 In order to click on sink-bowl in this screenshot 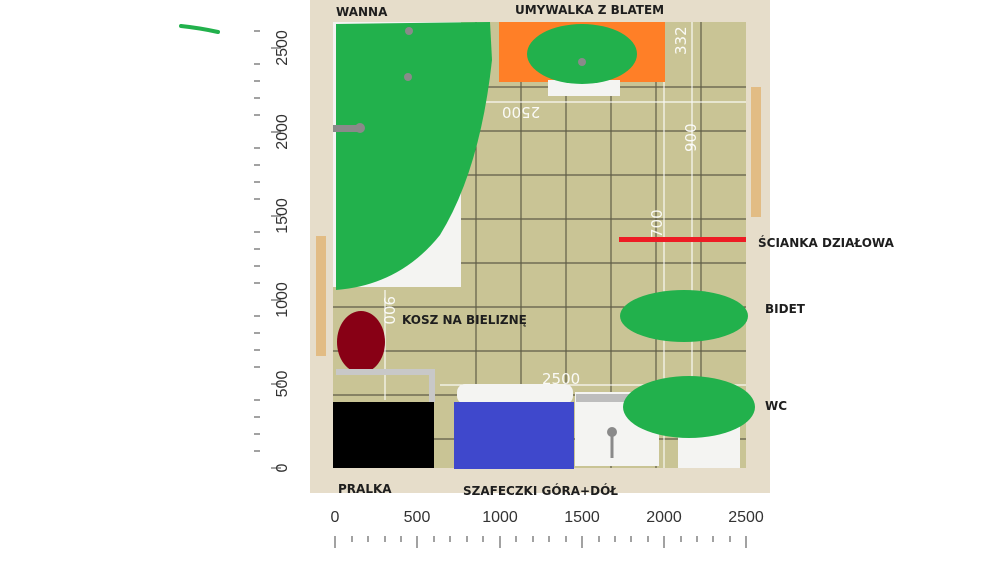, I will do `click(582, 54)`.